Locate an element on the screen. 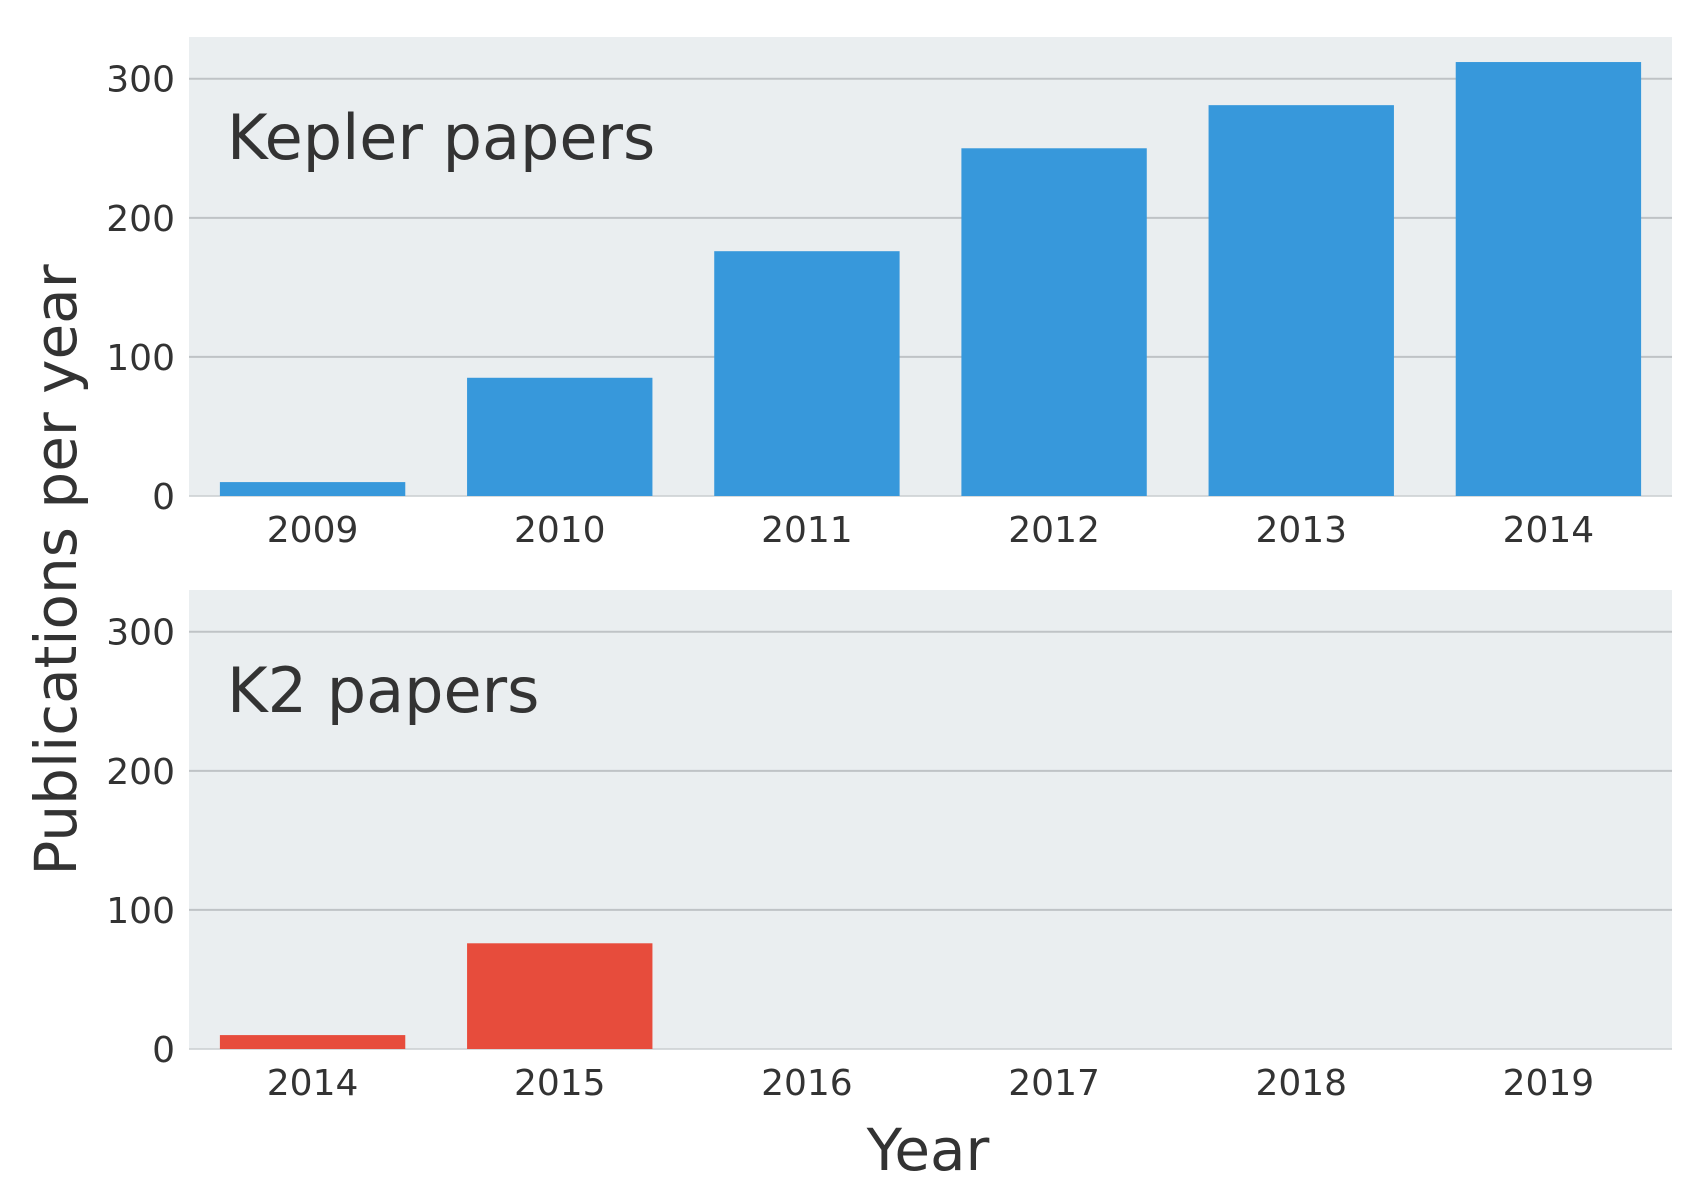 The image size is (1697, 1200). x-tick-label: 2010 is located at coordinates (560, 530).